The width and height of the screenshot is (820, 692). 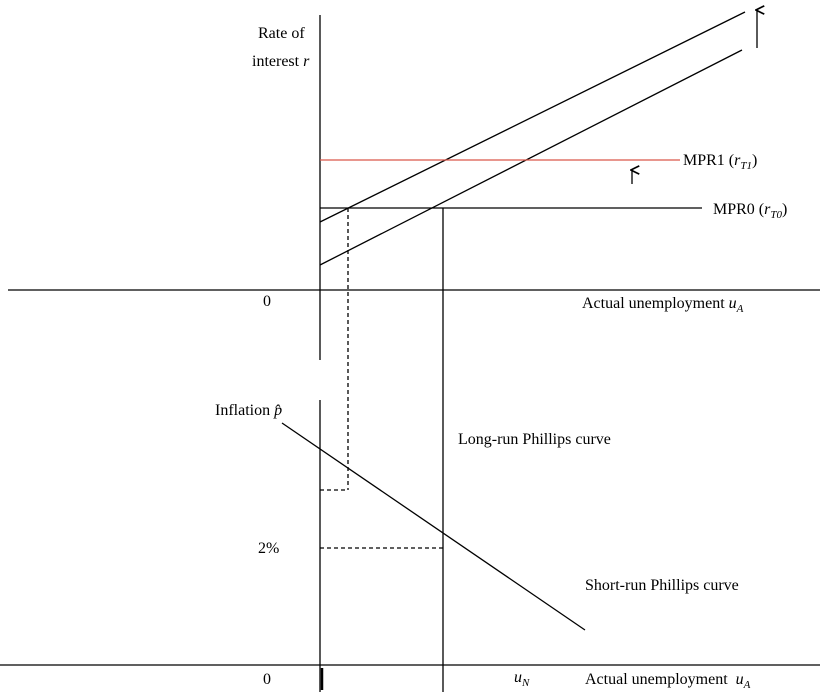 I want to click on curve-label: Short-run Phillips curve, so click(x=662, y=585).